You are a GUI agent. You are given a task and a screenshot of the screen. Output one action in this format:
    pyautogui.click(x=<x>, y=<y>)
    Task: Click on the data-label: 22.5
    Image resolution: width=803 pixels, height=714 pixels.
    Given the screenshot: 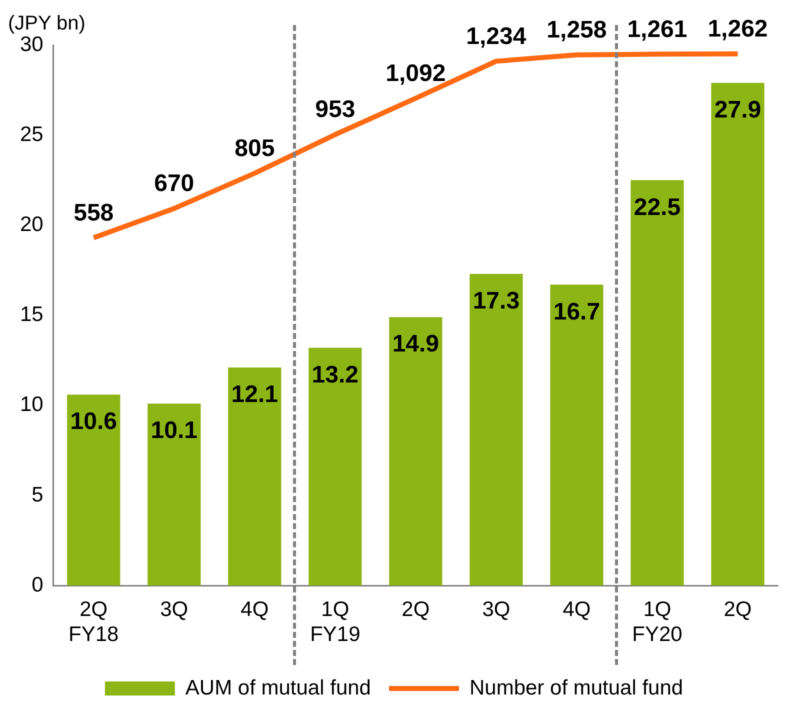 What is the action you would take?
    pyautogui.click(x=657, y=207)
    